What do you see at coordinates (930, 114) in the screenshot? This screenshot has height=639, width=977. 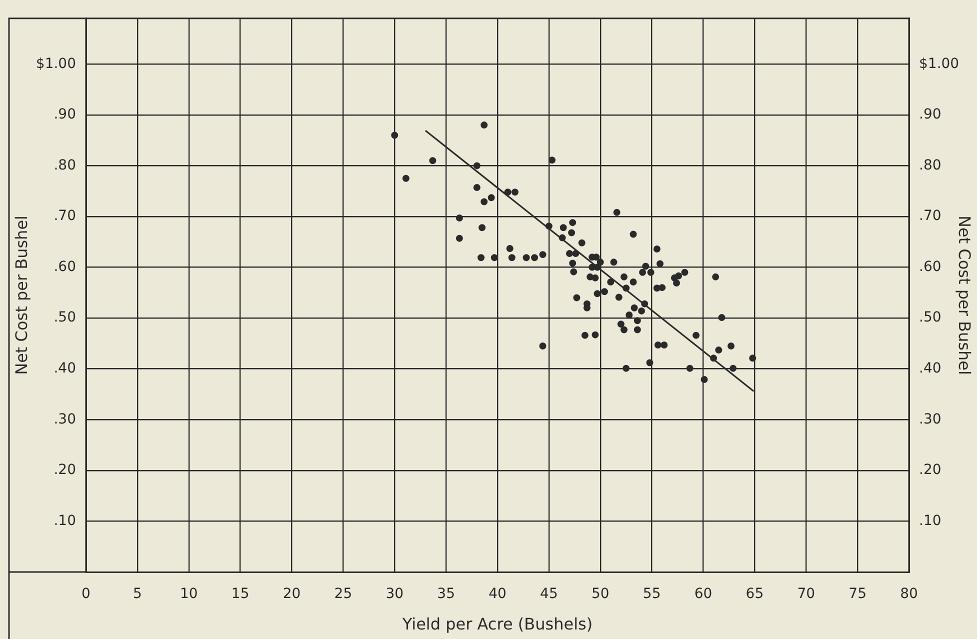 I see `y2-tick-label: .90` at bounding box center [930, 114].